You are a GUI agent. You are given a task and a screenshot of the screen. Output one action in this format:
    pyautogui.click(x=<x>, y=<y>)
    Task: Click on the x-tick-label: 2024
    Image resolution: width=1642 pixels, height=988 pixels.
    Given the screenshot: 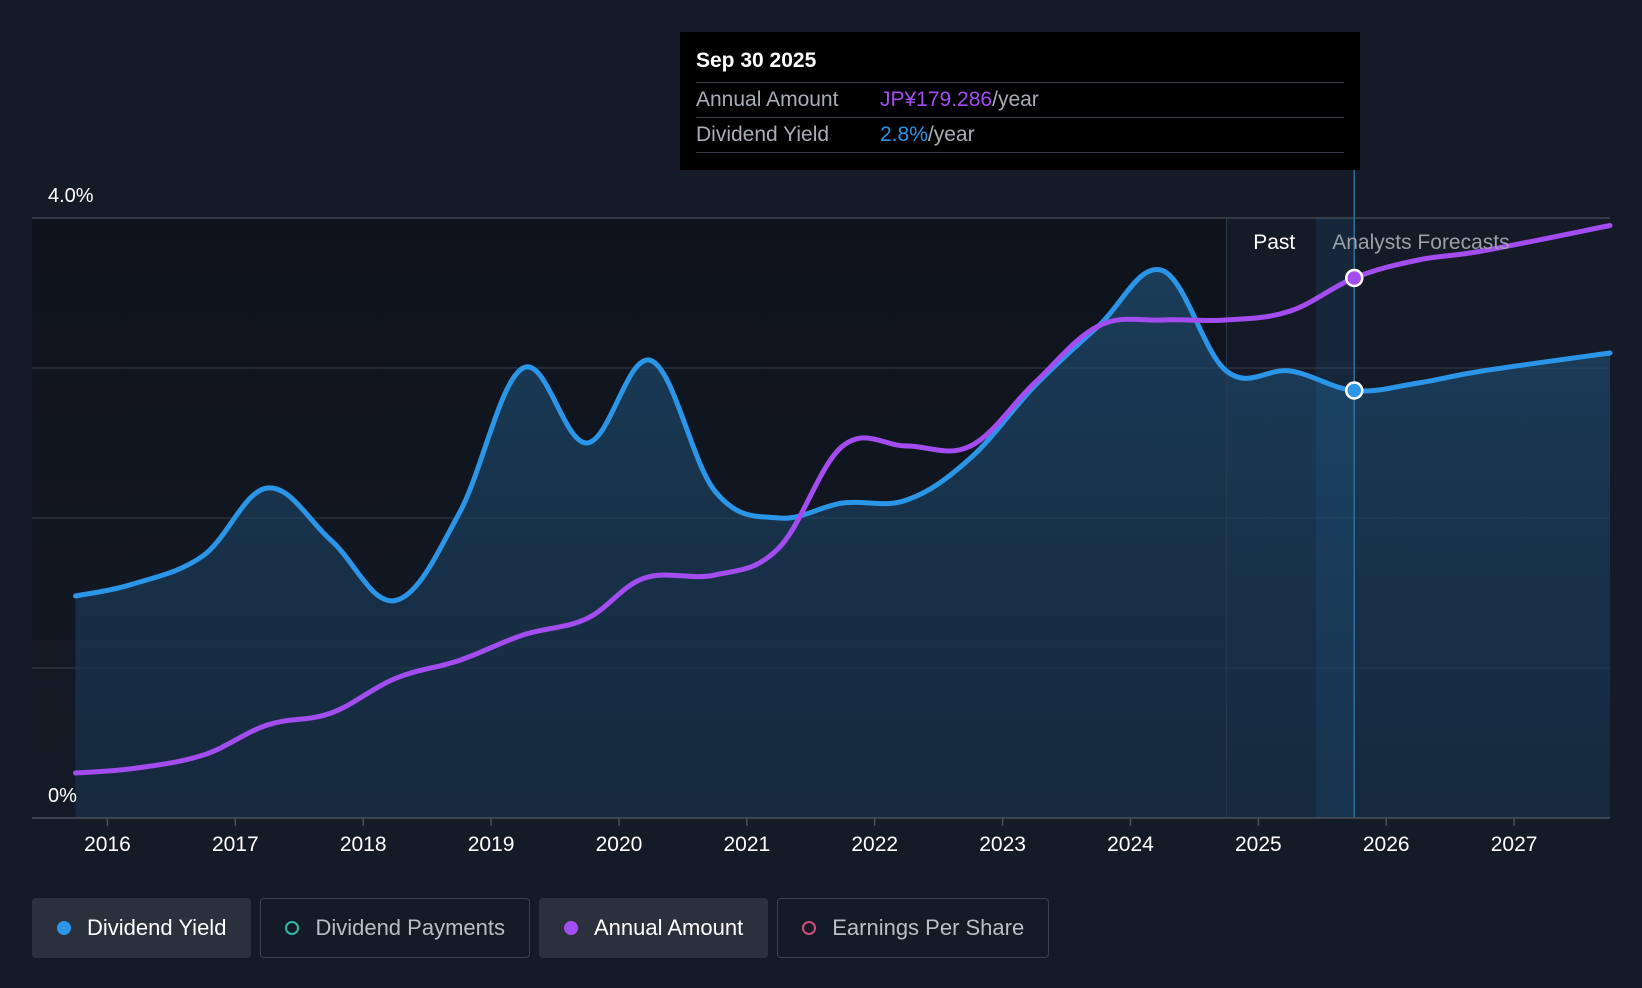 What is the action you would take?
    pyautogui.click(x=1130, y=844)
    